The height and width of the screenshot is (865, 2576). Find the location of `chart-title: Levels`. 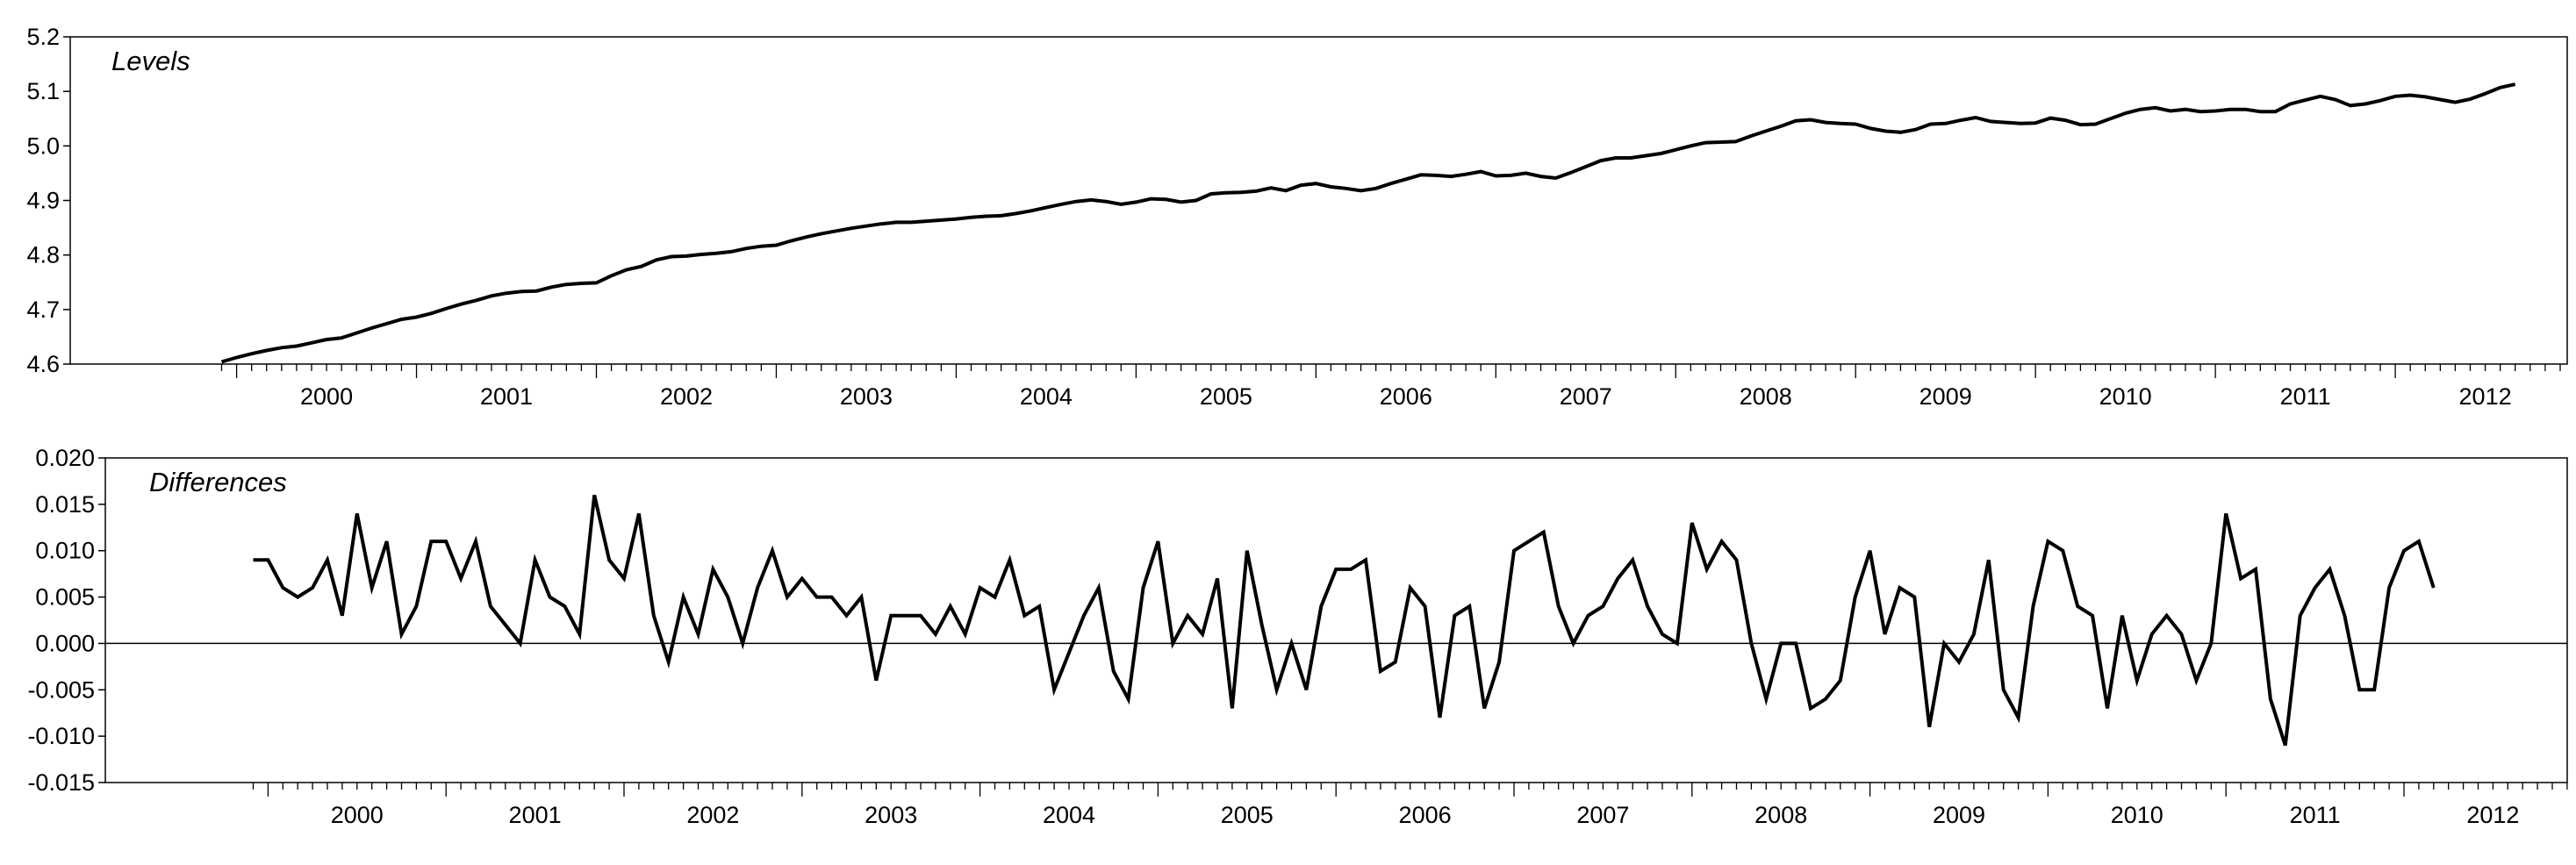

chart-title: Levels is located at coordinates (150, 61).